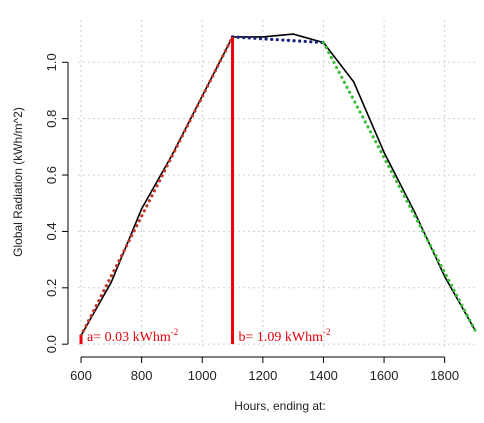 This screenshot has height=423, width=484. Describe the element at coordinates (51, 231) in the screenshot. I see `y-tick-label: 0.4` at that location.